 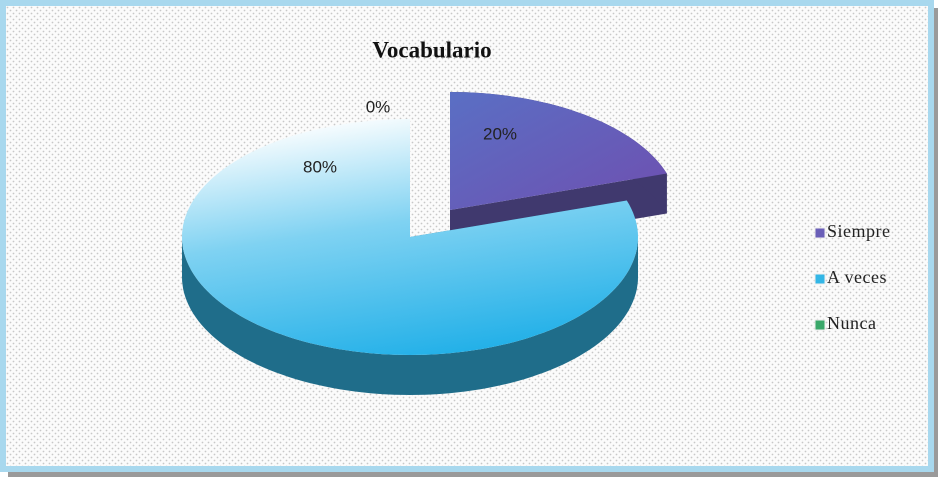 I want to click on slice, so click(x=558, y=151).